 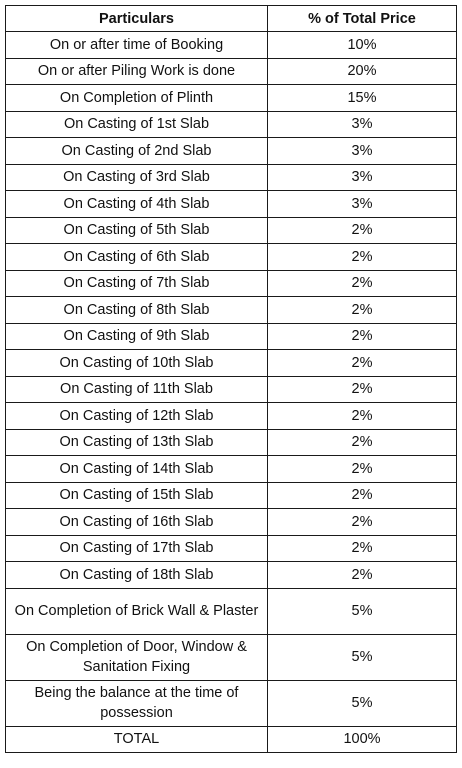 I want to click on table-row: On Casting of 8th Slab 2%, so click(x=231, y=310).